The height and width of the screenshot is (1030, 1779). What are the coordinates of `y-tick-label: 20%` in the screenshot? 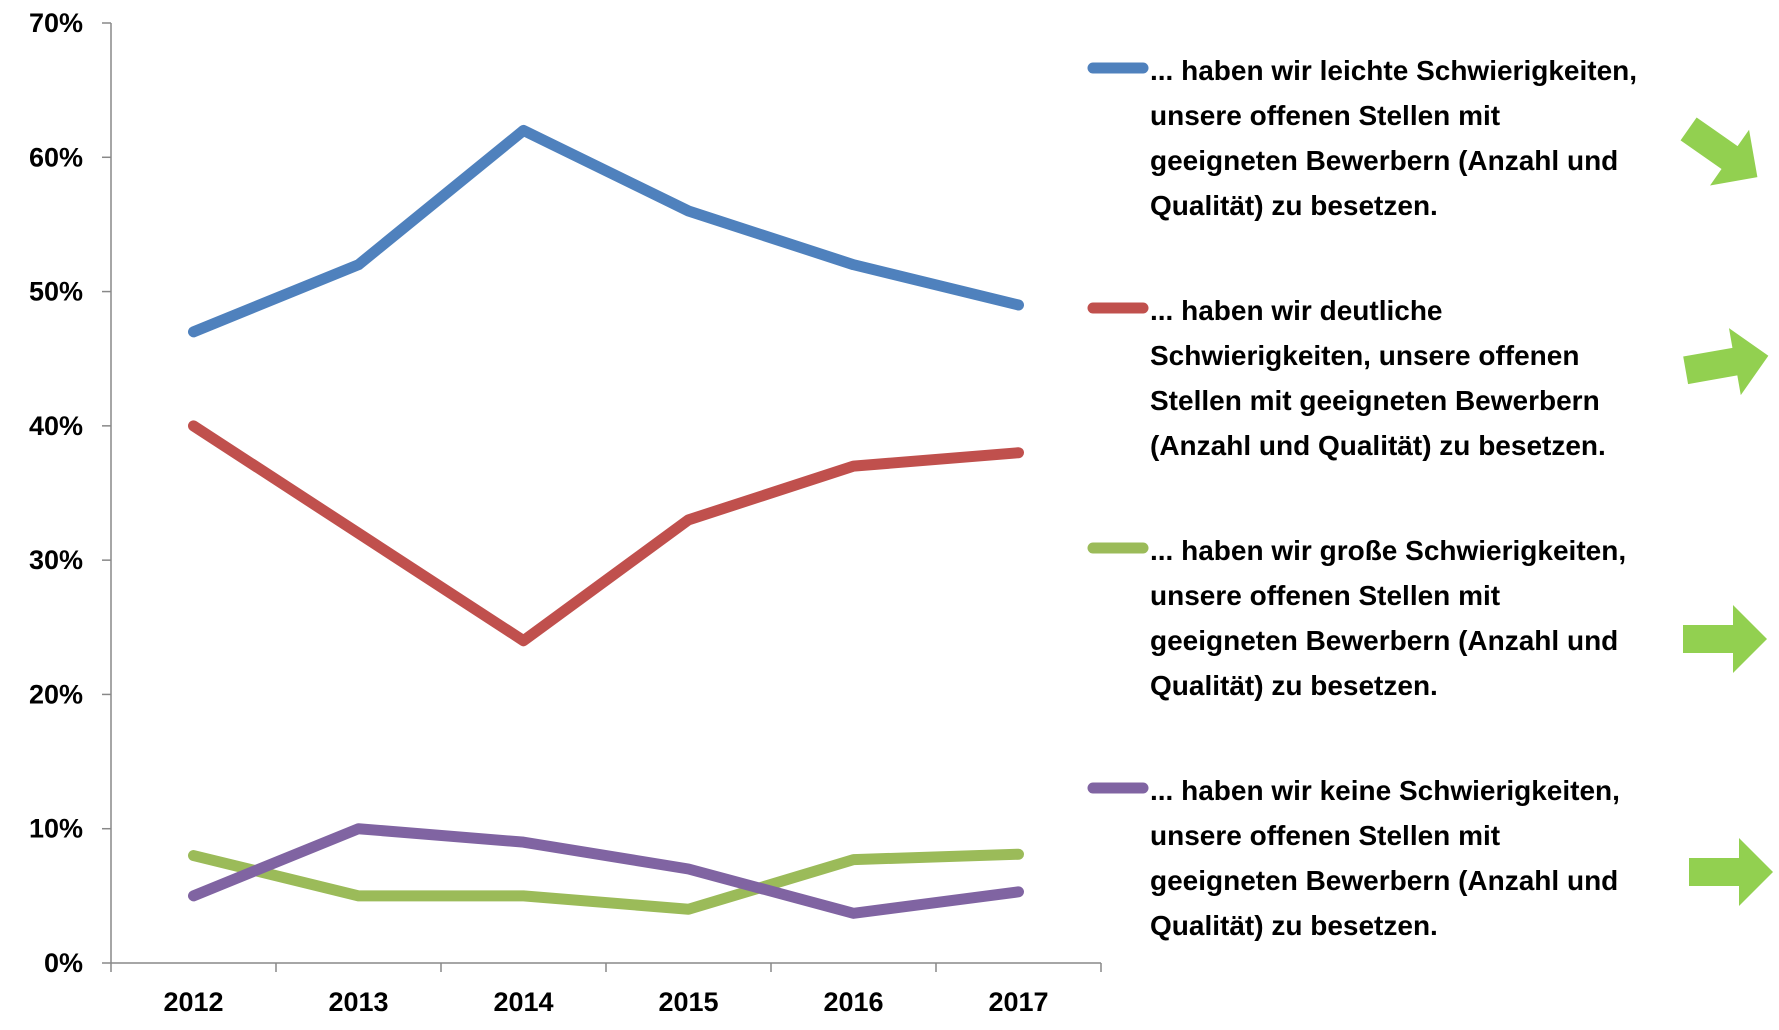 It's located at (56, 694).